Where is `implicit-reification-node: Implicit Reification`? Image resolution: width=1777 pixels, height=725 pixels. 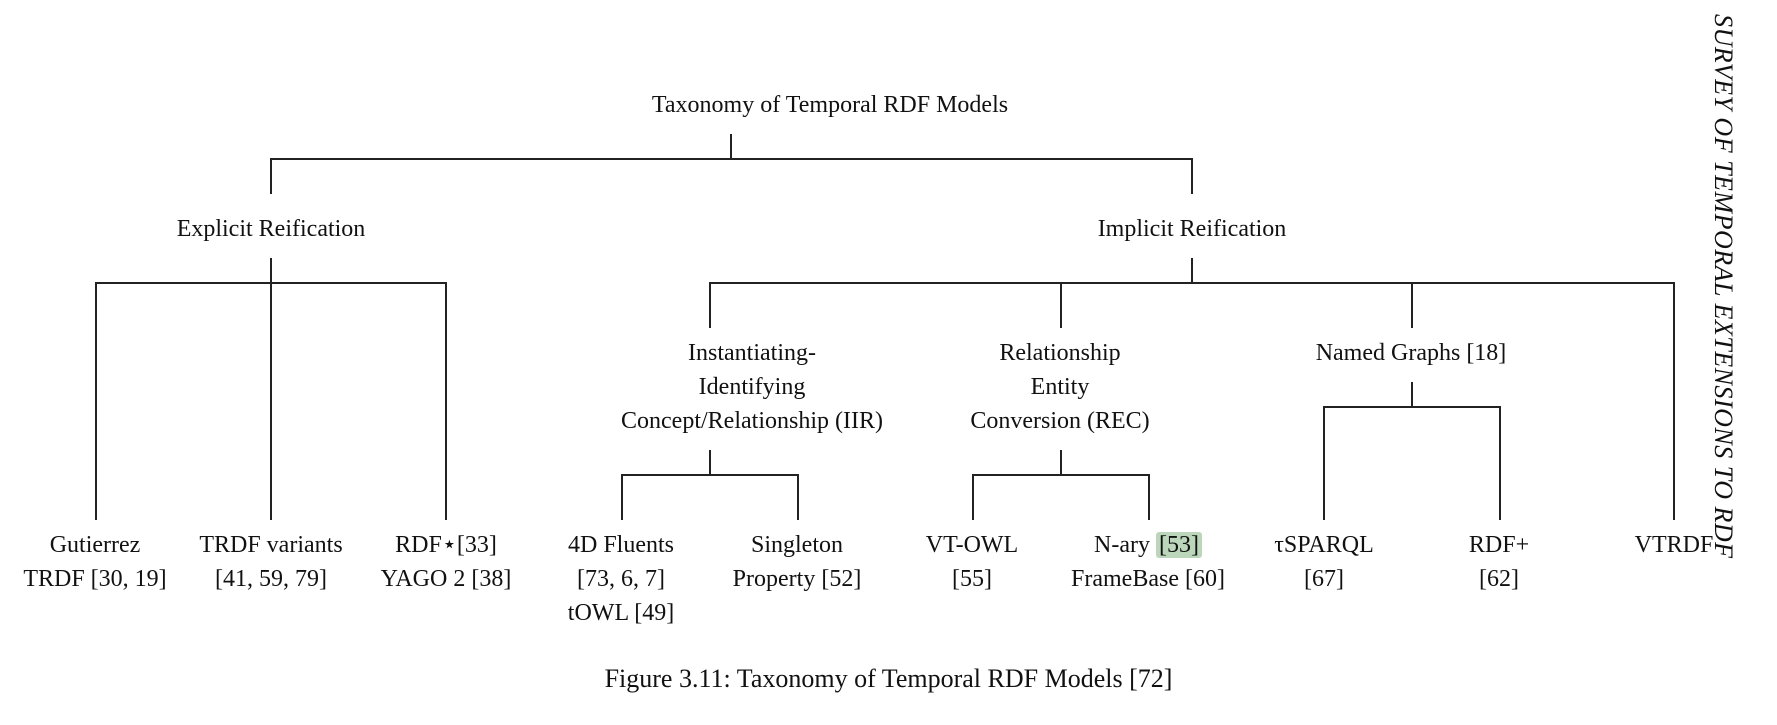
implicit-reification-node: Implicit Reification is located at coordinates (1192, 229).